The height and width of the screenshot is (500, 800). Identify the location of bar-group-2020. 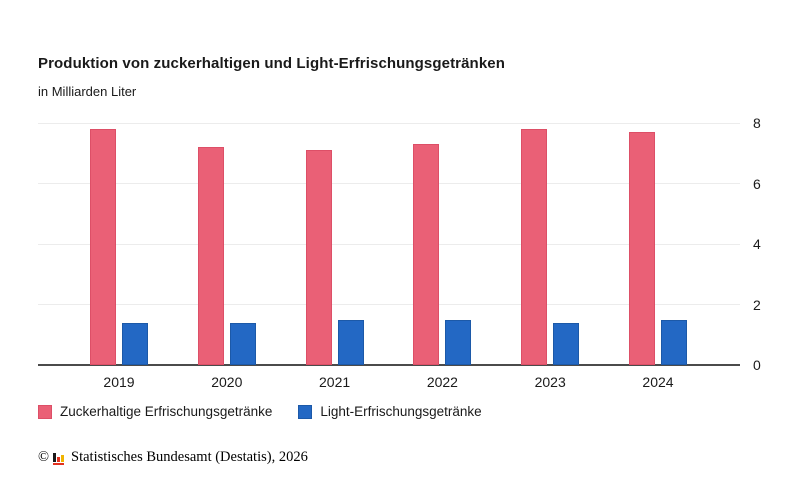
(226, 244).